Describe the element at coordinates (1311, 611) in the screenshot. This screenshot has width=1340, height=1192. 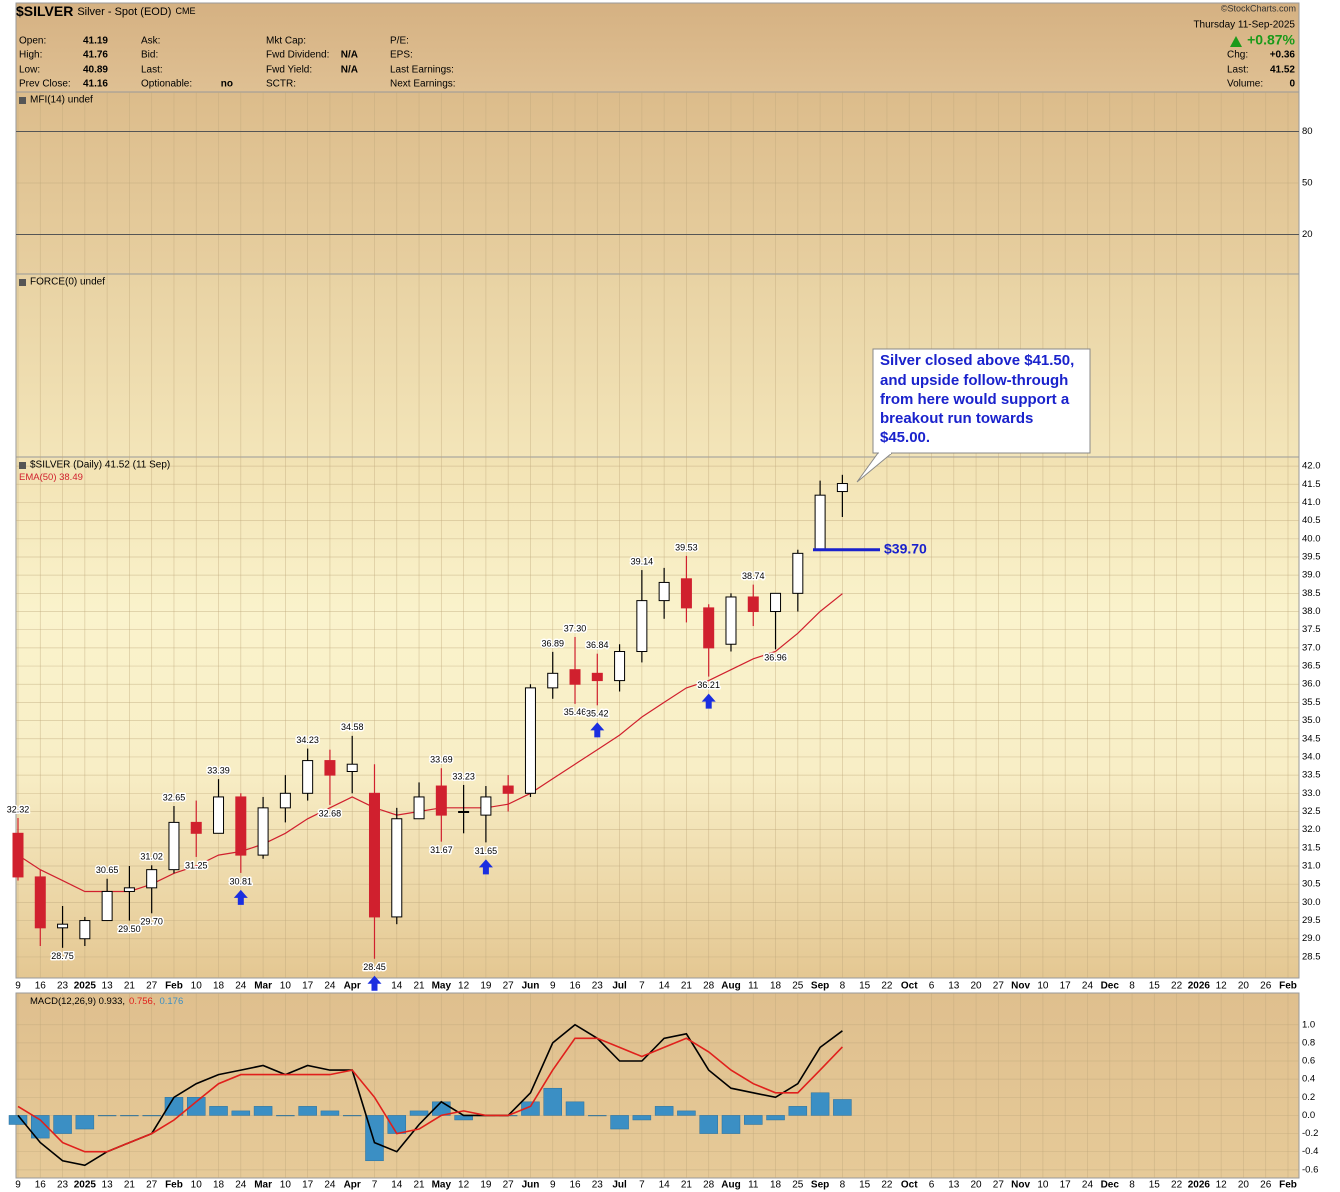
I see `y-tick-label: 38.0` at that location.